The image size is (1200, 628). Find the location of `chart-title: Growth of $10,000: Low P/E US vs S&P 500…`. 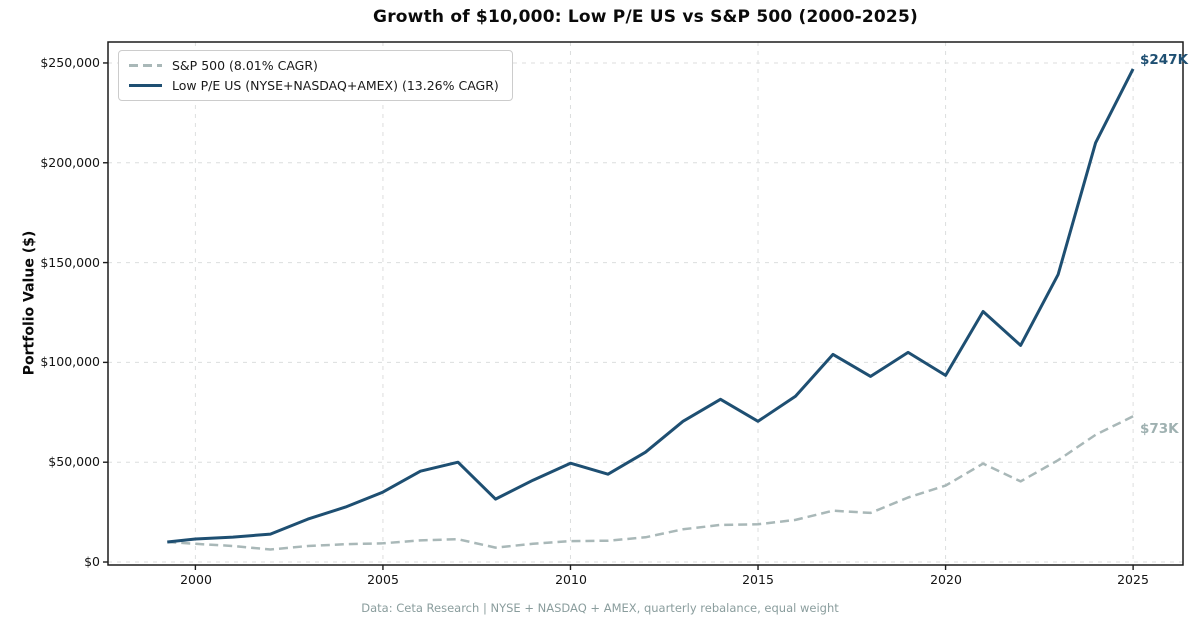

chart-title: Growth of $10,000: Low P/E US vs S&P 500… is located at coordinates (645, 17).